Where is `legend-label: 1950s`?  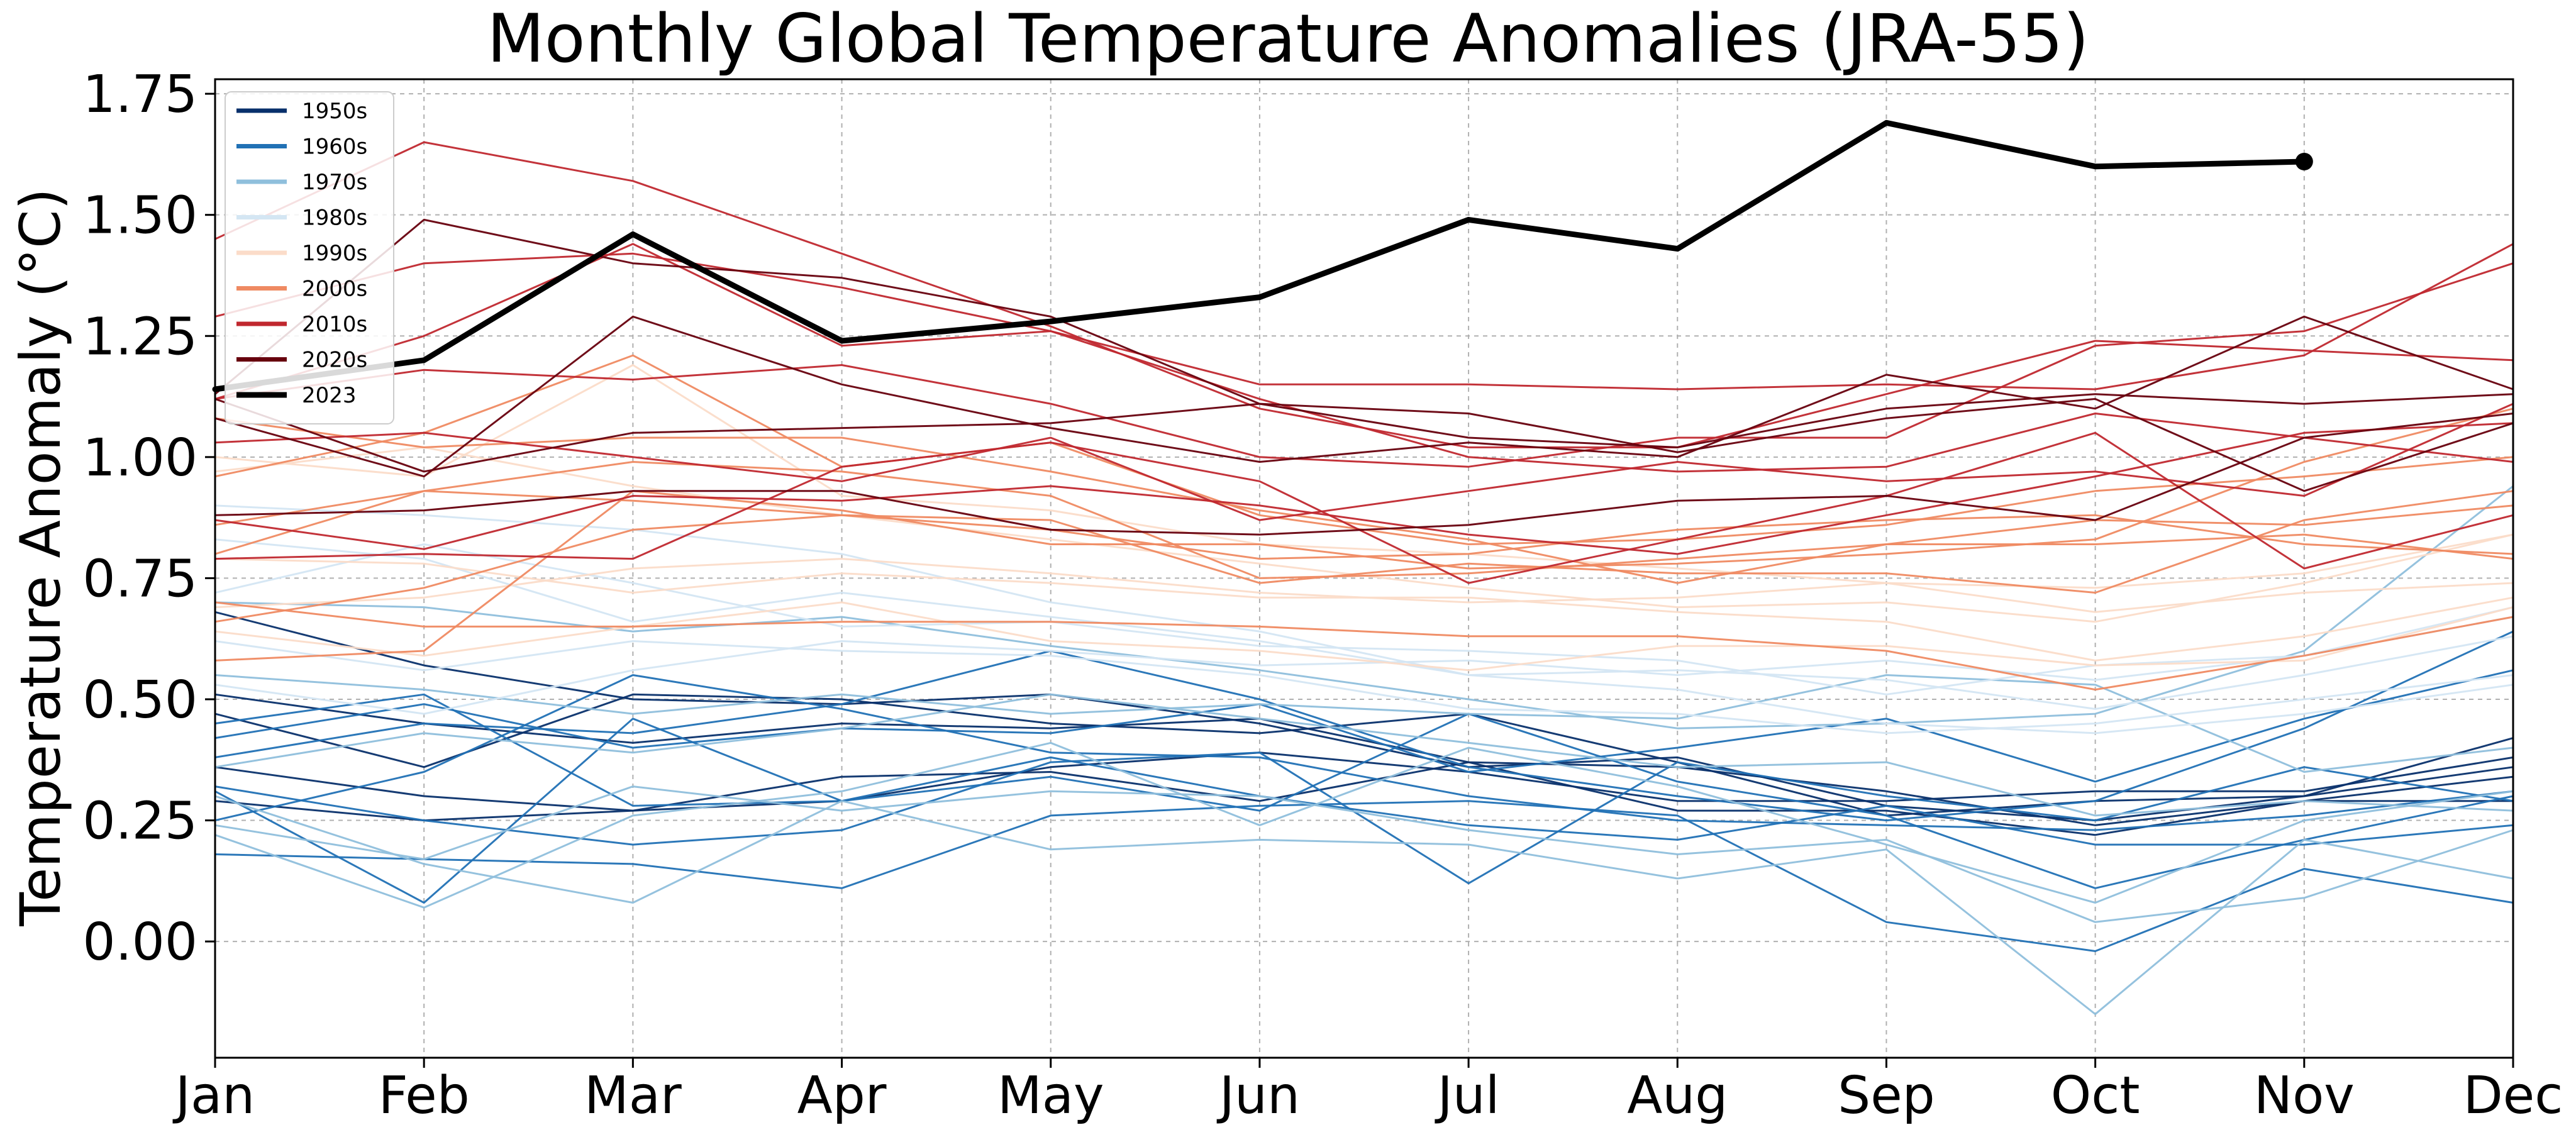
legend-label: 1950s is located at coordinates (334, 111).